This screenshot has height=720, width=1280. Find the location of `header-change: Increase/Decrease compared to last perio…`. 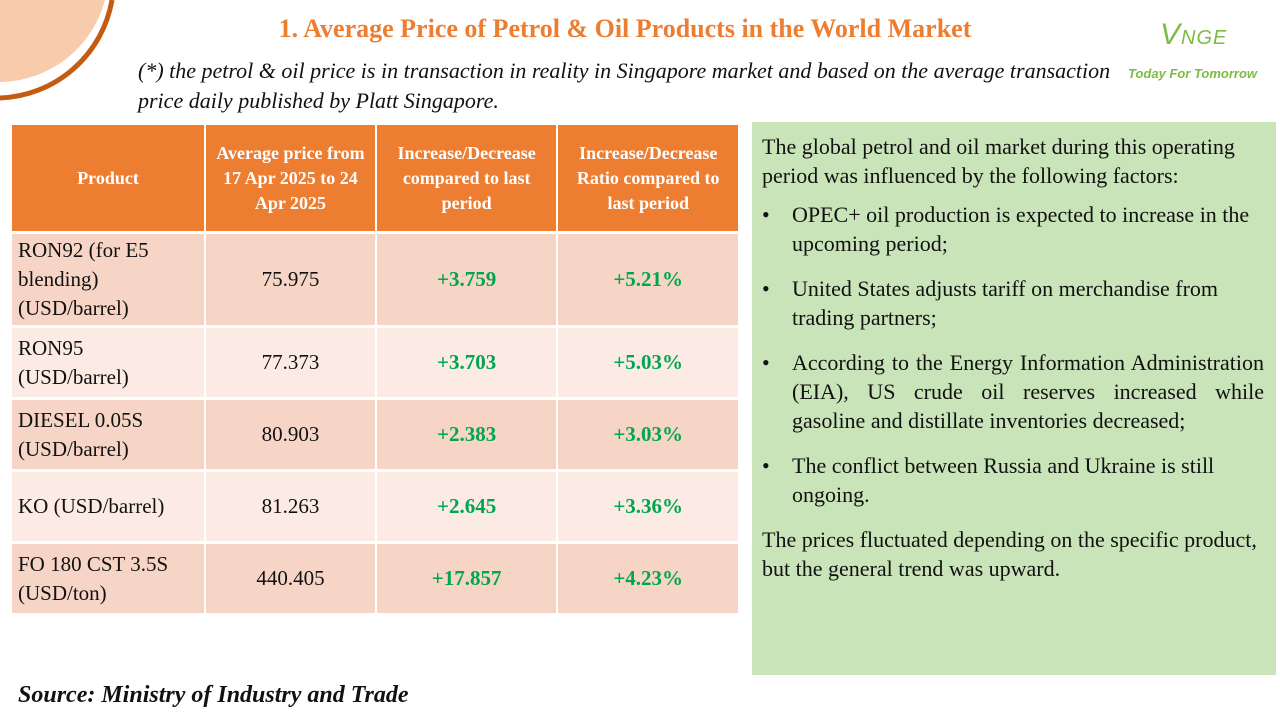

header-change: Increase/Decrease compared to last perio… is located at coordinates (466, 178).